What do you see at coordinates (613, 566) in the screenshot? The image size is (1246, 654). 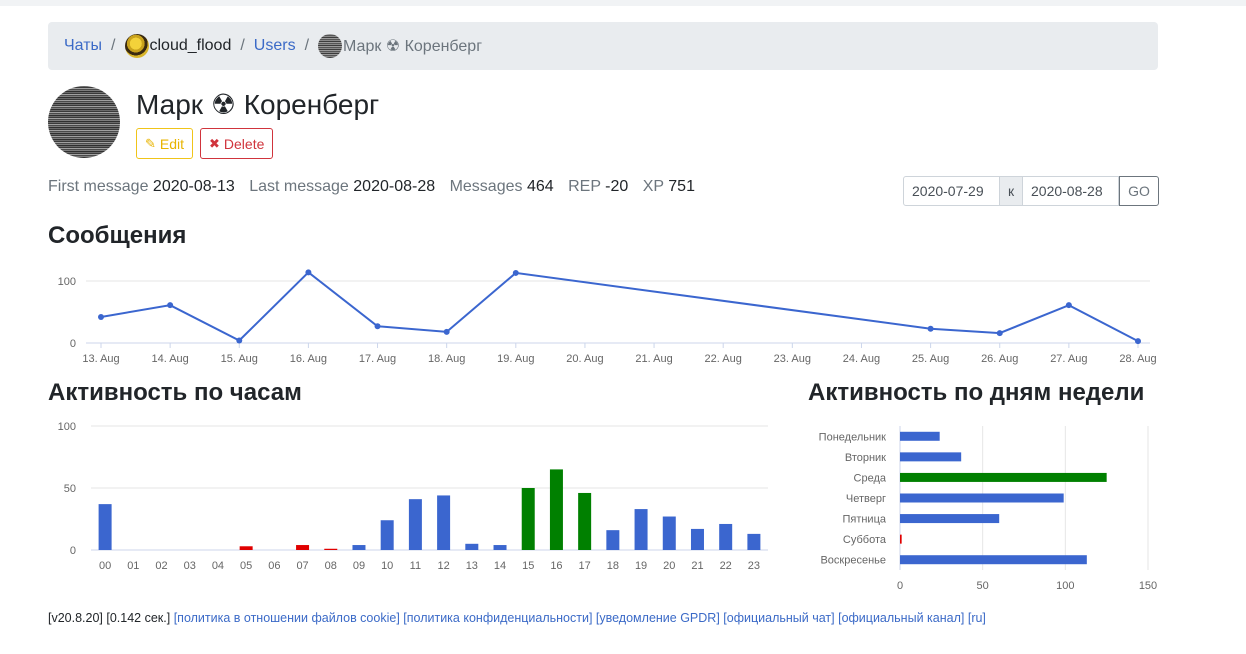 I see `x-tick-label: 18` at bounding box center [613, 566].